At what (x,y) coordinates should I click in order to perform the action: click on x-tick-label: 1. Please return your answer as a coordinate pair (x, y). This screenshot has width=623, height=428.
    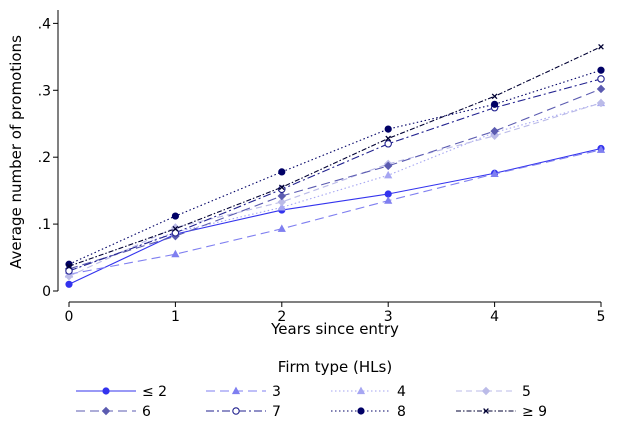
    Looking at the image, I should click on (175, 317).